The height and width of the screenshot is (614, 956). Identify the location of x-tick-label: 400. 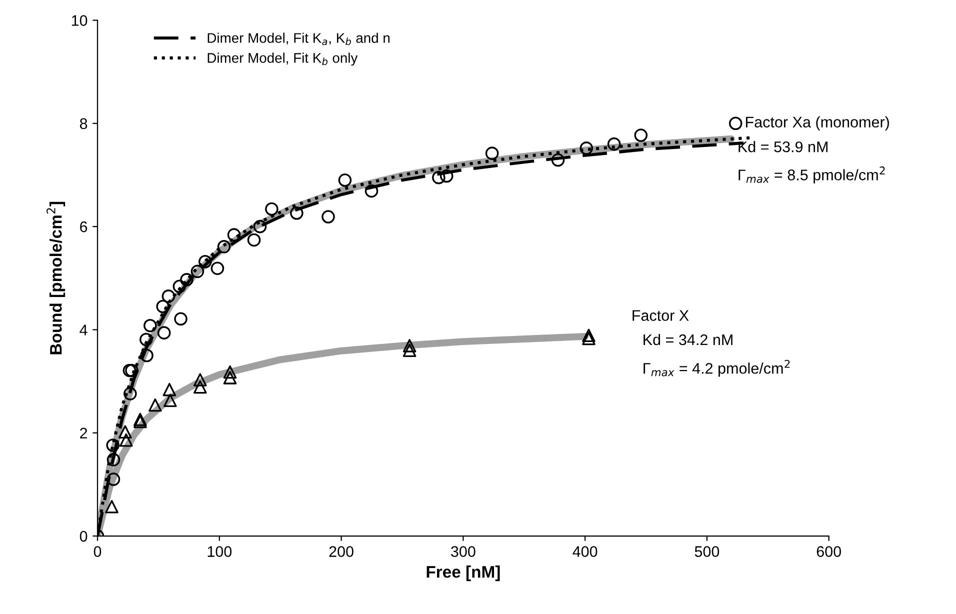
(585, 551).